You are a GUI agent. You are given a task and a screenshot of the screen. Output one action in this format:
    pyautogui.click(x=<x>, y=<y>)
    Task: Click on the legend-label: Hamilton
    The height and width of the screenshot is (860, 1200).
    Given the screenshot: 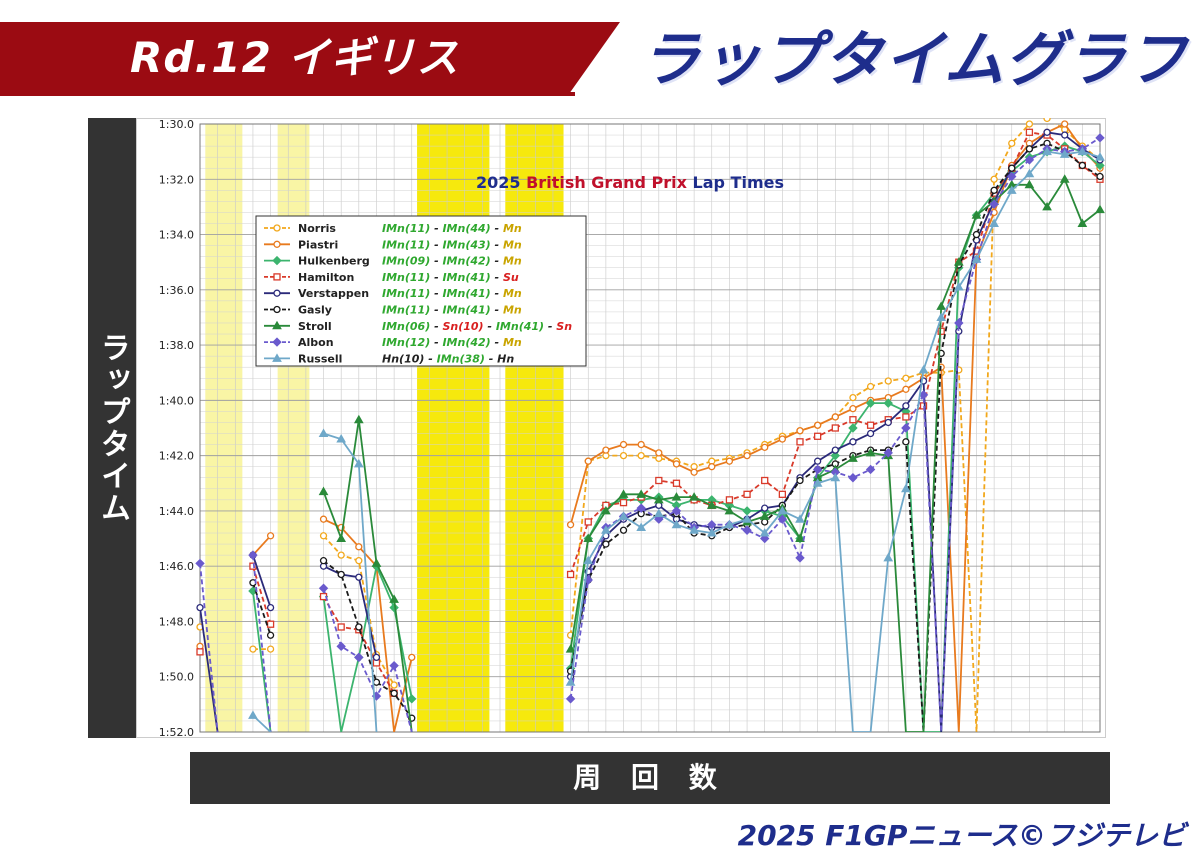 What is the action you would take?
    pyautogui.click(x=326, y=277)
    